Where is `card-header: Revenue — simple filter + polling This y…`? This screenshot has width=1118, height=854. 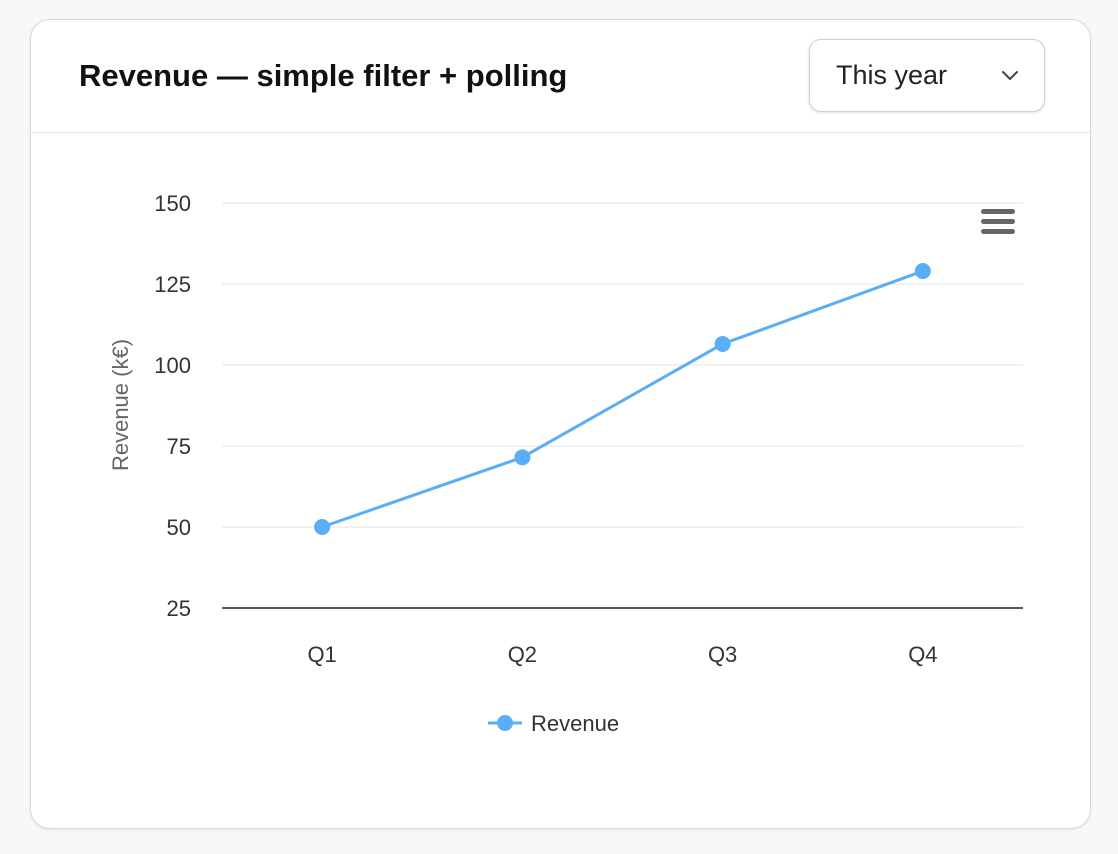 card-header: Revenue — simple filter + polling This y… is located at coordinates (560, 76).